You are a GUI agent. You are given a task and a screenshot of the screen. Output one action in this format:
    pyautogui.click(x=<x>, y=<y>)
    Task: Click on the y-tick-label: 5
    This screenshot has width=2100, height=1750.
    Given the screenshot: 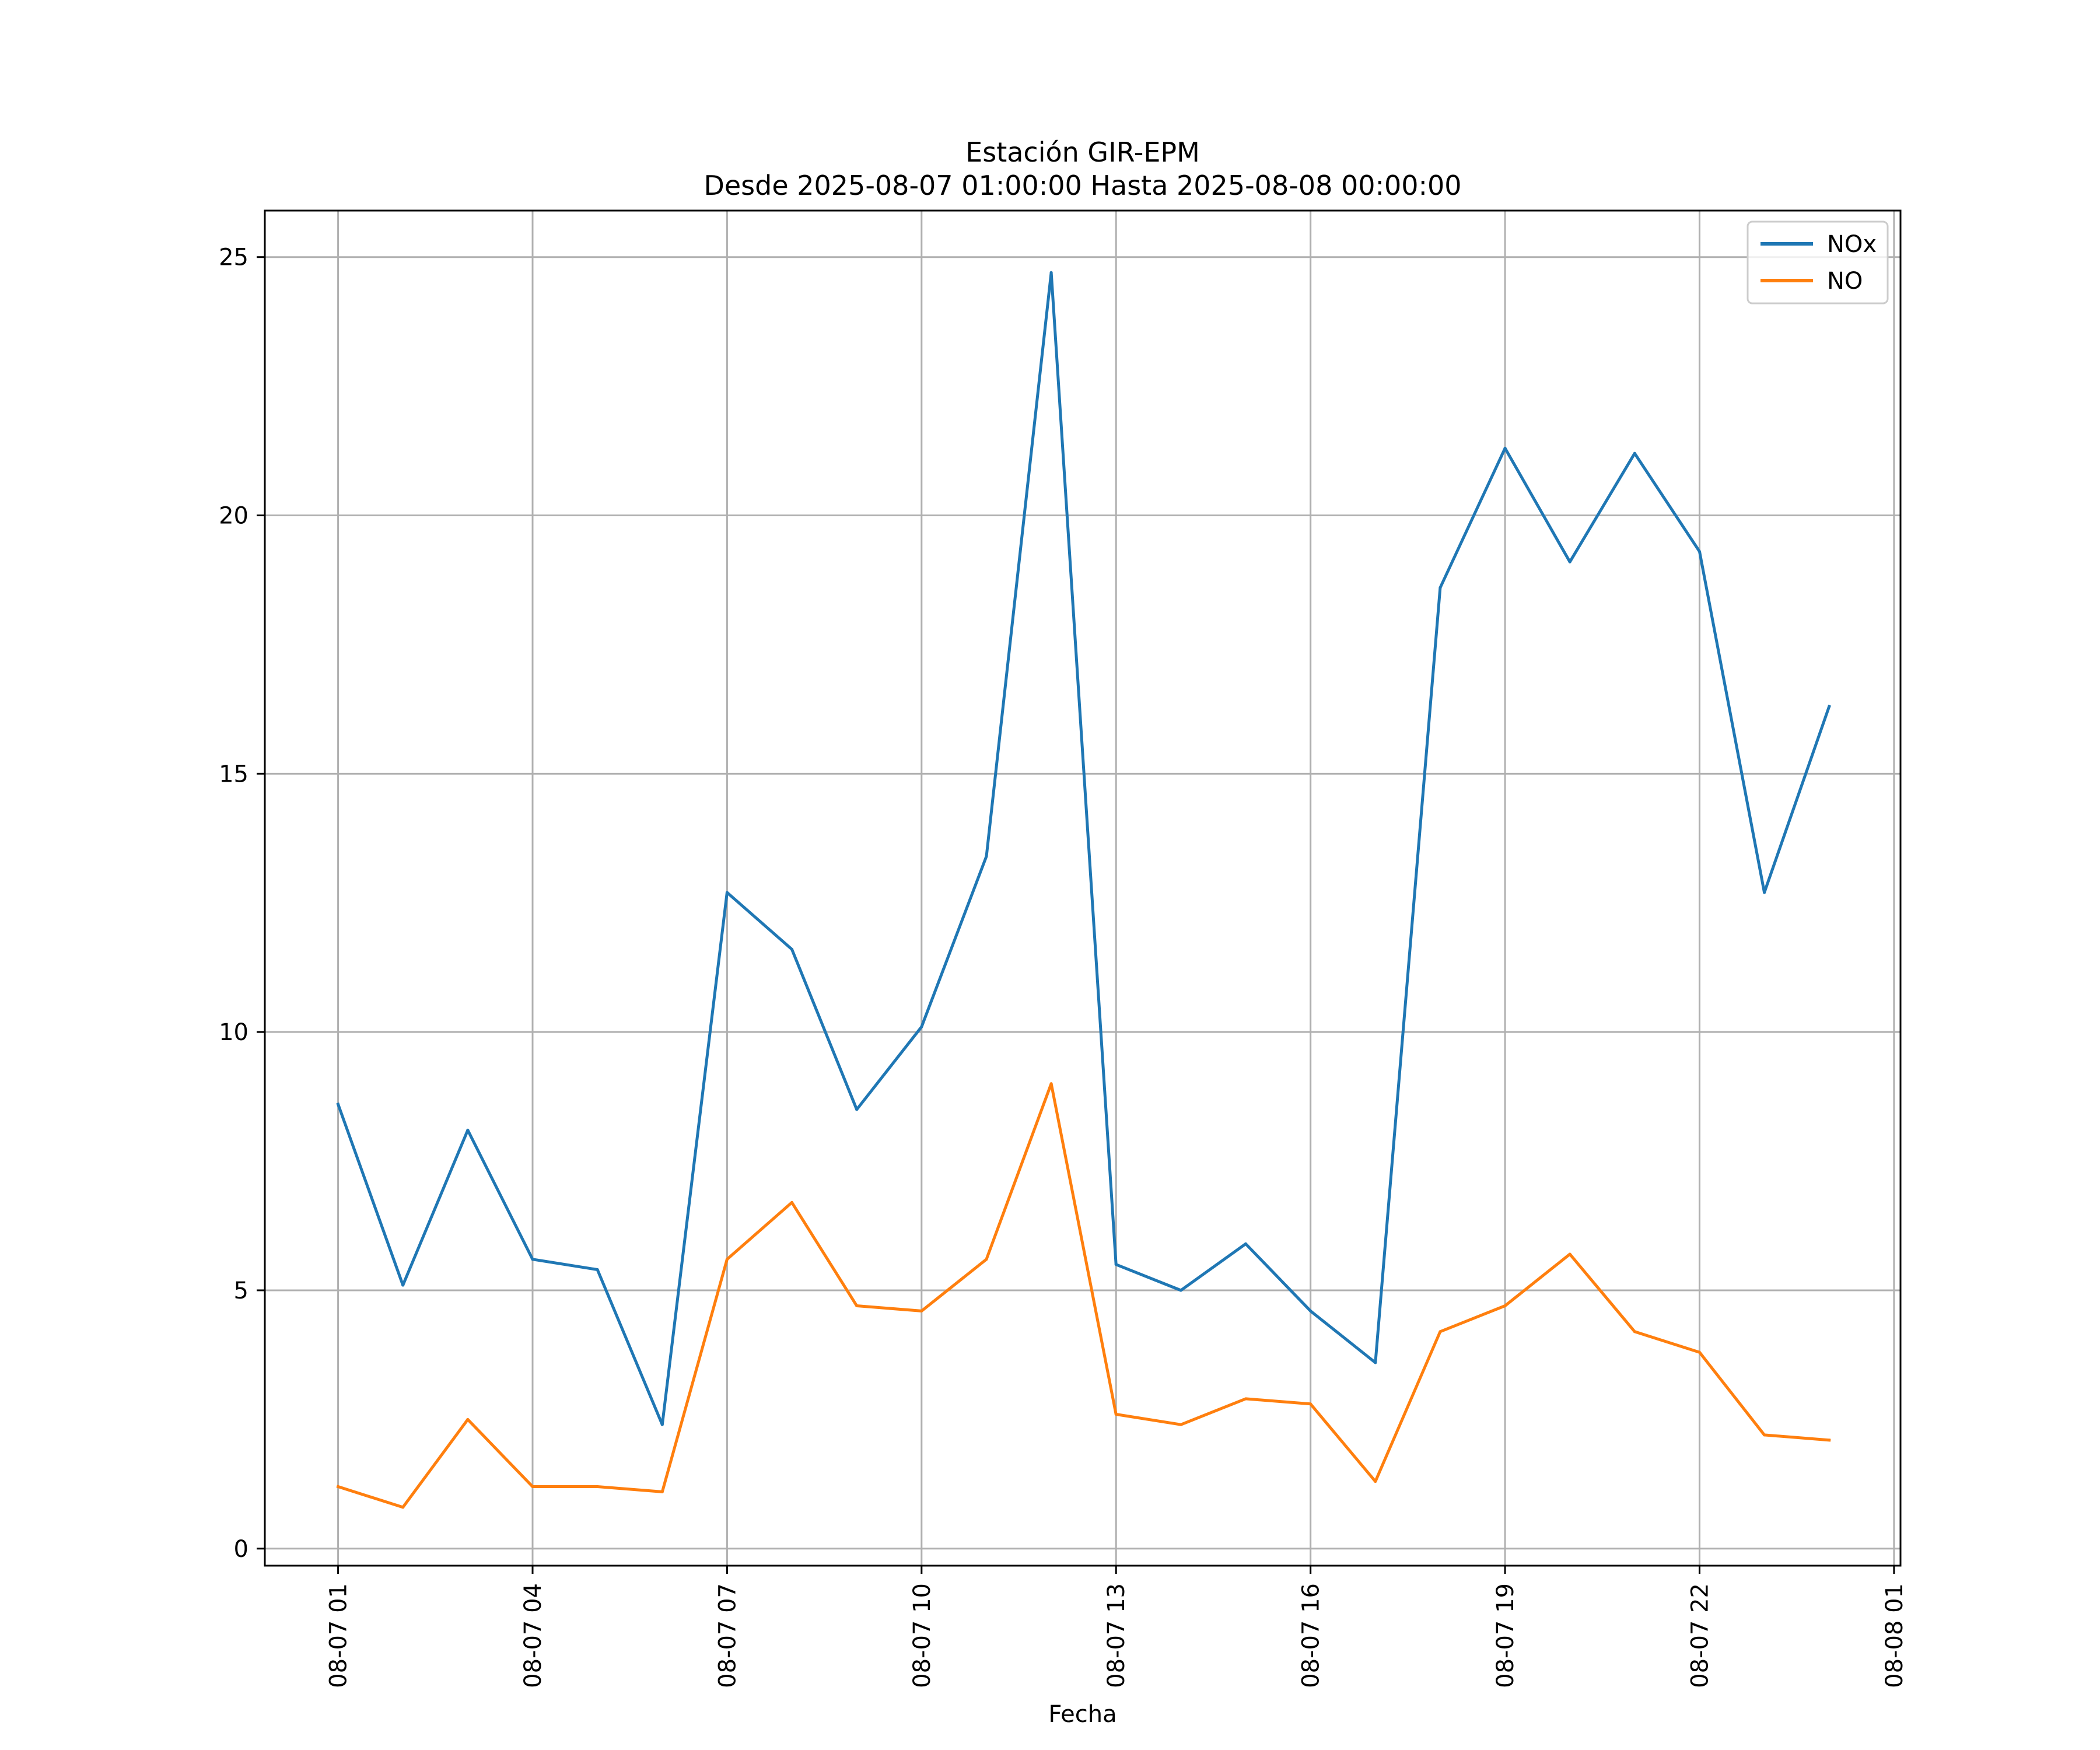 What is the action you would take?
    pyautogui.click(x=242, y=1291)
    